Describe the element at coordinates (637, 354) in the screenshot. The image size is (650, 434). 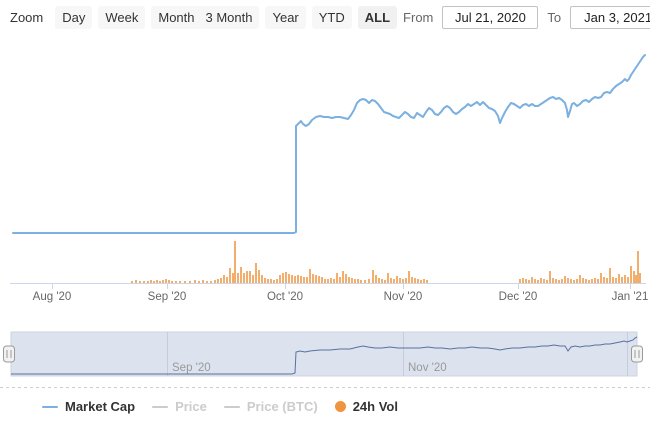
I see `navigator-right-handle` at that location.